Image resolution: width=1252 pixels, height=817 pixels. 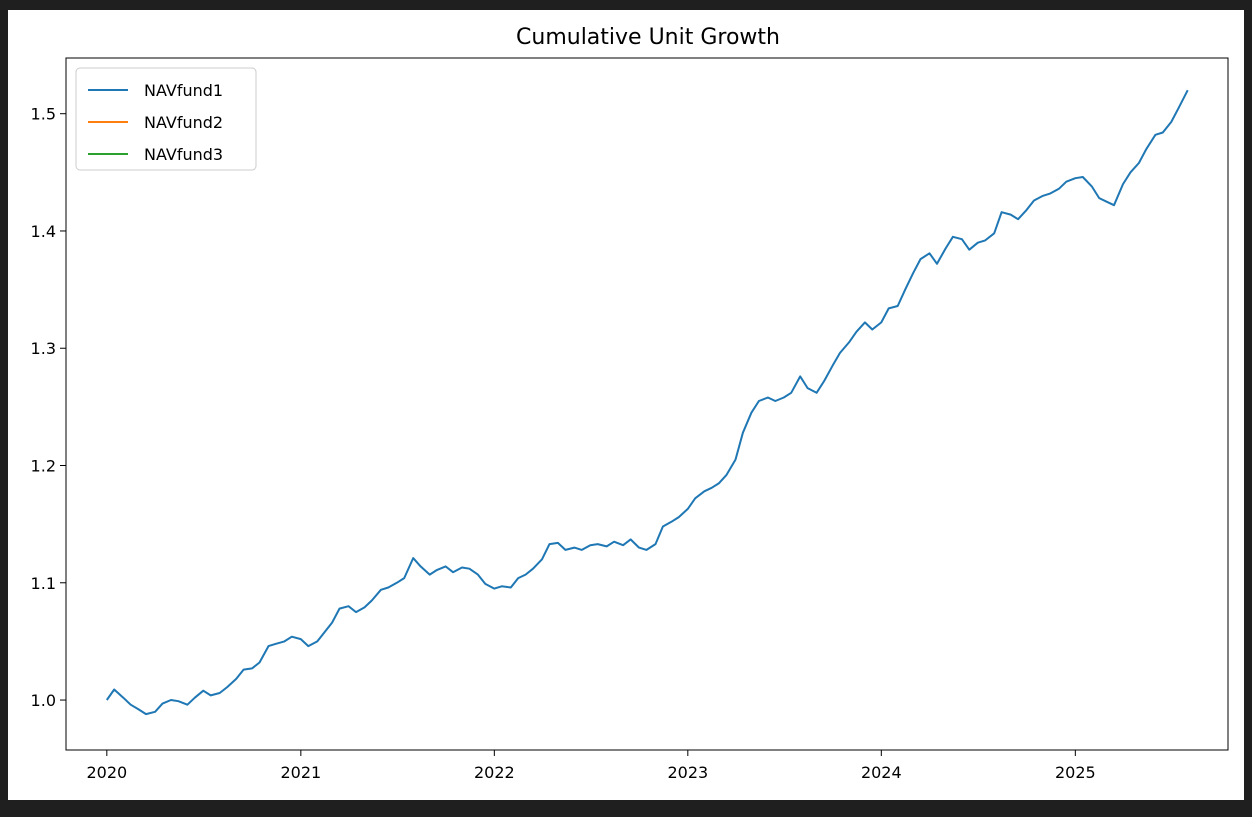 I want to click on x-tick-label: 2023, so click(x=687, y=772).